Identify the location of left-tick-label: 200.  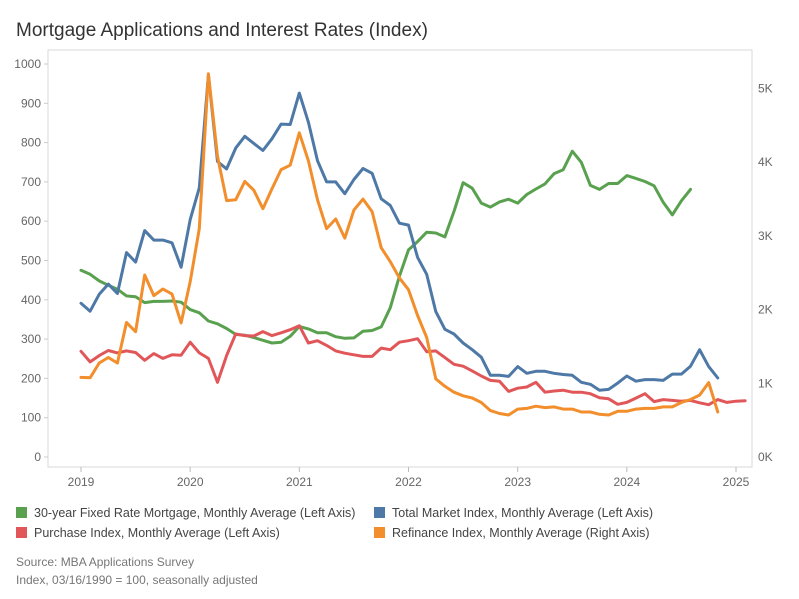
(31, 378).